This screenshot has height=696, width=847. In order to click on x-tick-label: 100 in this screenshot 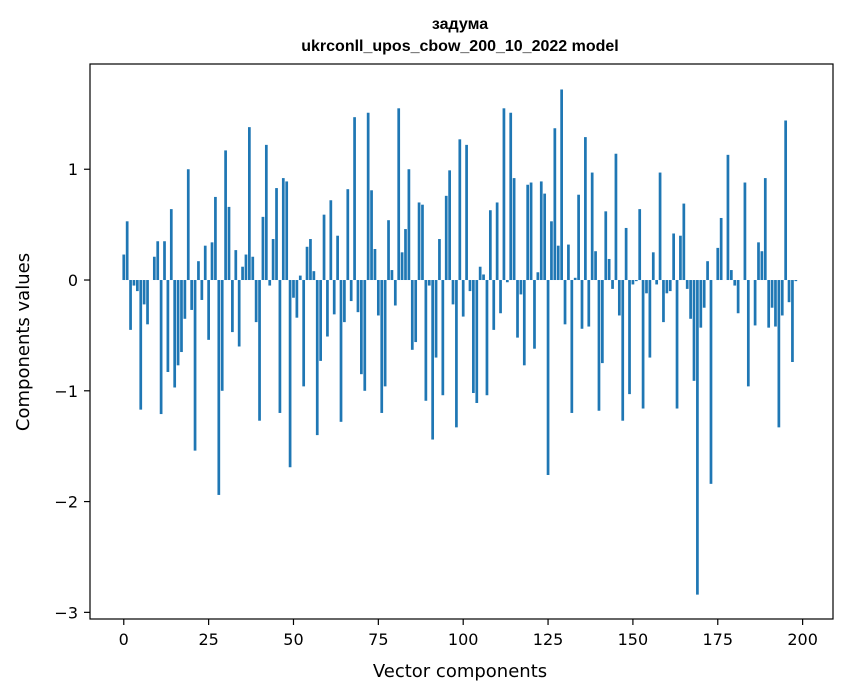, I will do `click(463, 639)`.